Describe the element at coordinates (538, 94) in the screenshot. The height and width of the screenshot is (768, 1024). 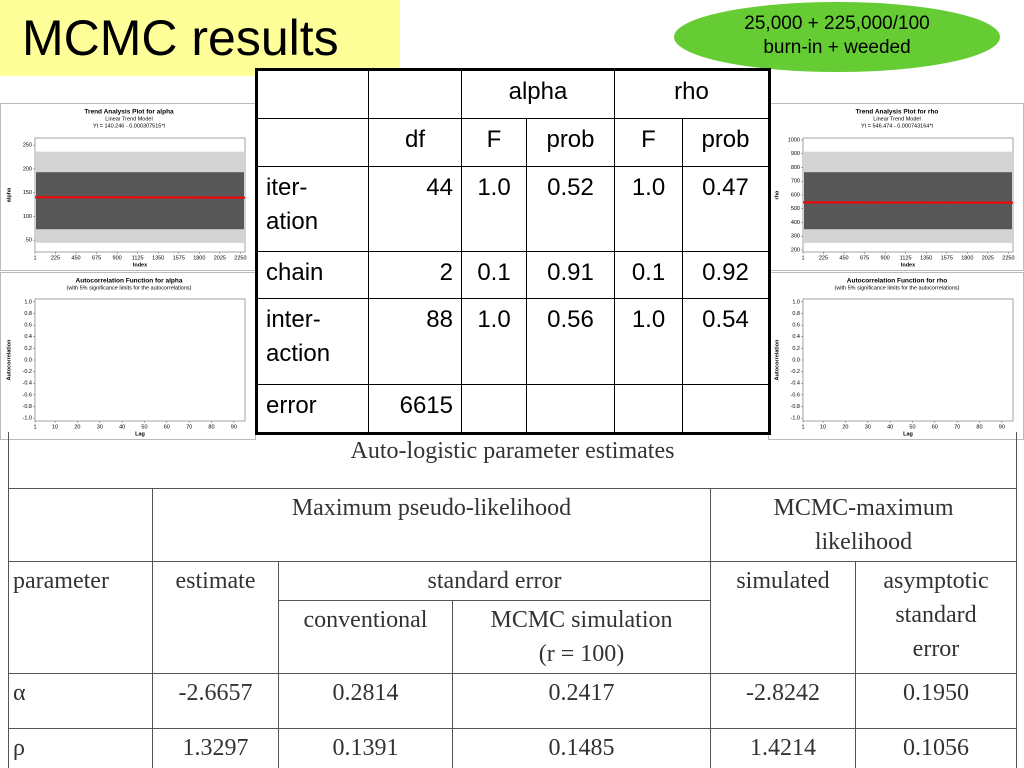
I see `group-header: alpha` at that location.